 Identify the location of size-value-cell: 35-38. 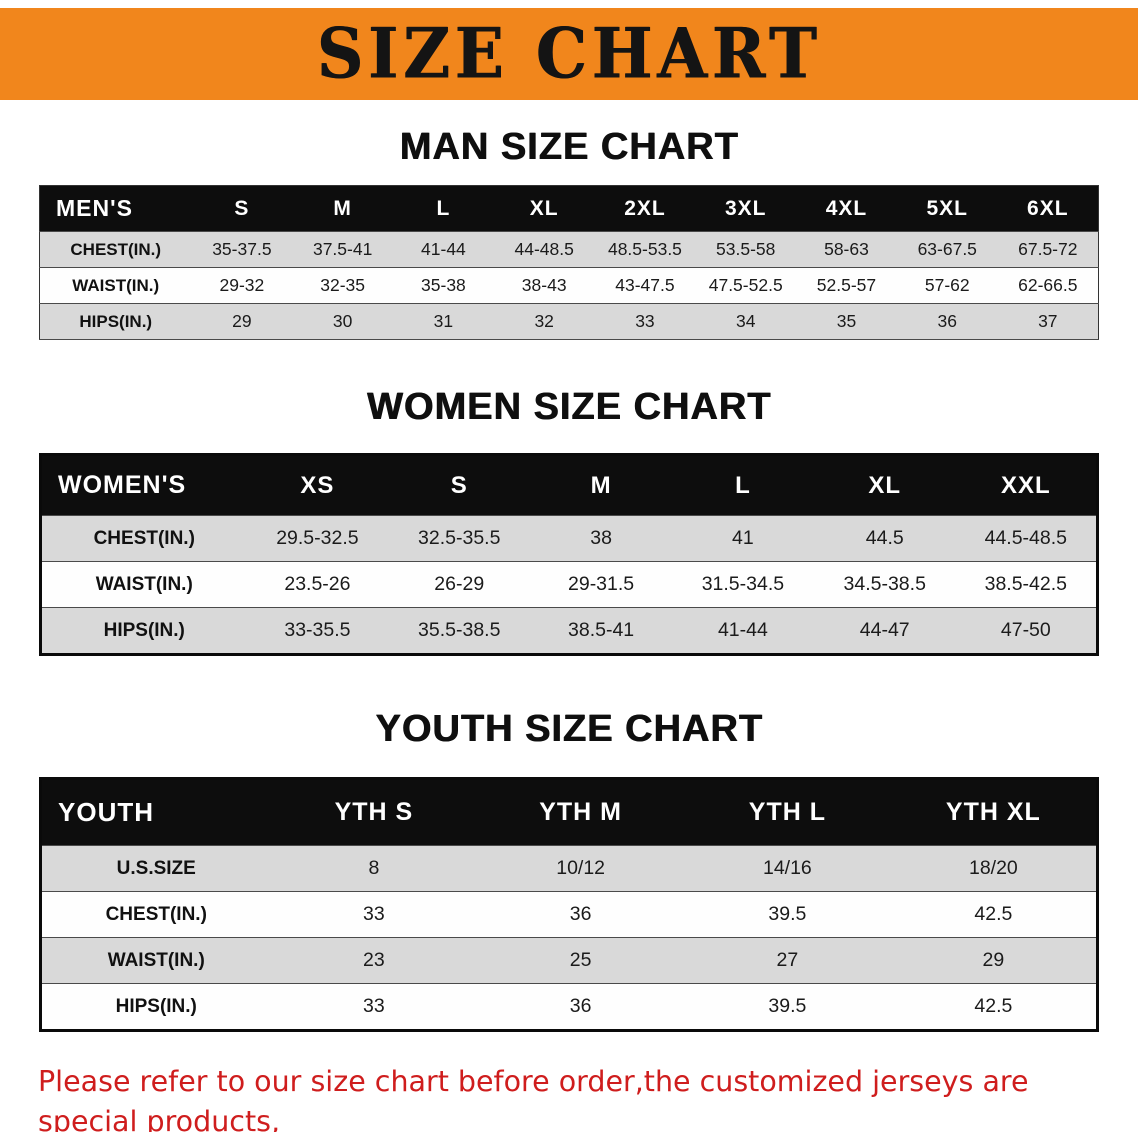
(443, 285).